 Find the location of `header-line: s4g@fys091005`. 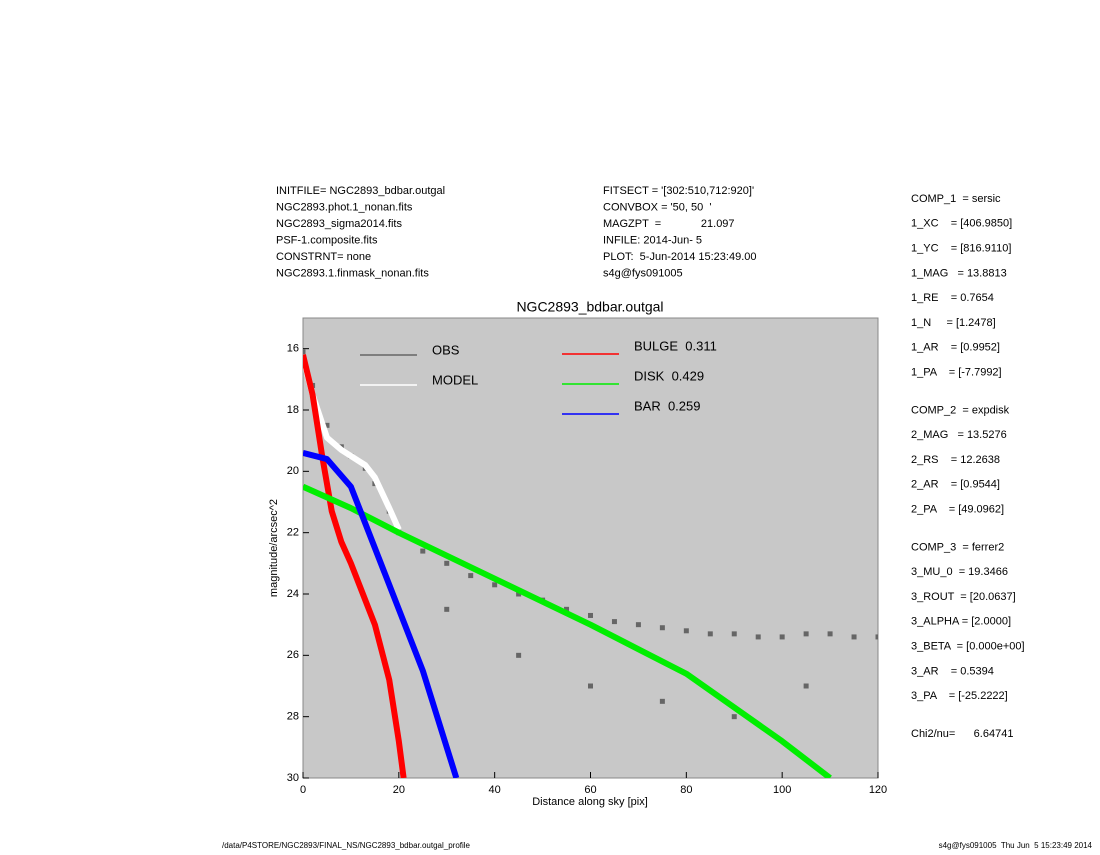

header-line: s4g@fys091005 is located at coordinates (643, 273).